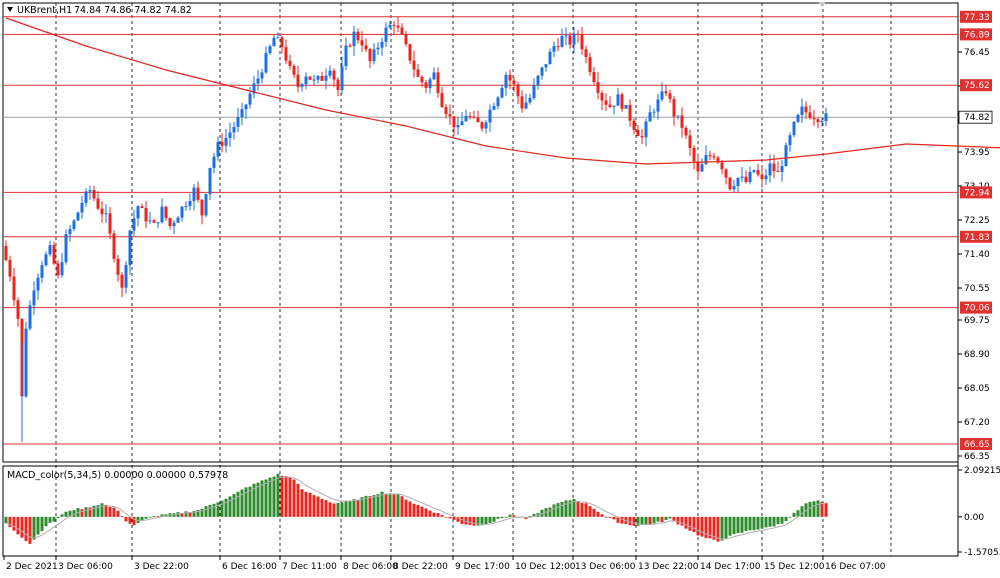 The width and height of the screenshot is (1000, 578). I want to click on price-tick-label: 69.75, so click(977, 321).